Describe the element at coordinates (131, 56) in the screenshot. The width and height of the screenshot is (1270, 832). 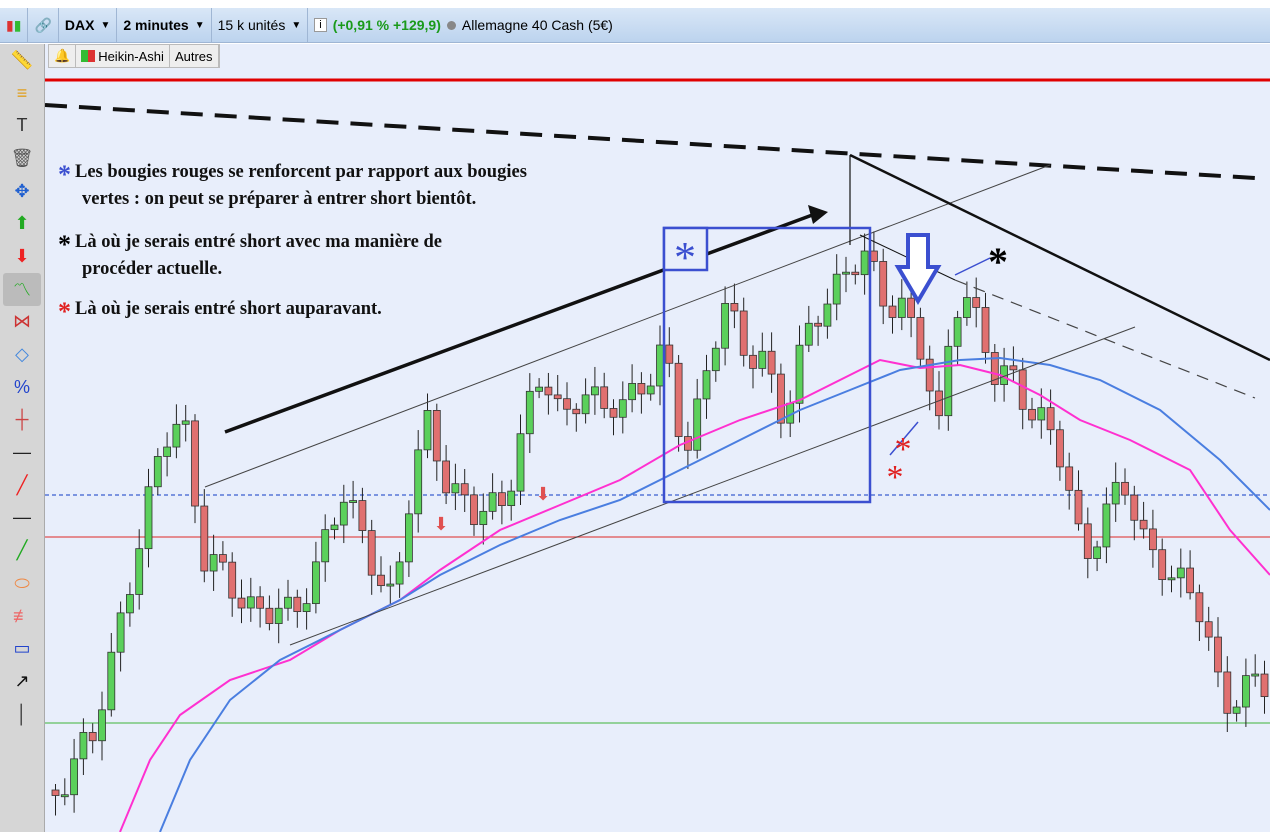
I see `chart-type-label: Heikin-Ashi` at that location.